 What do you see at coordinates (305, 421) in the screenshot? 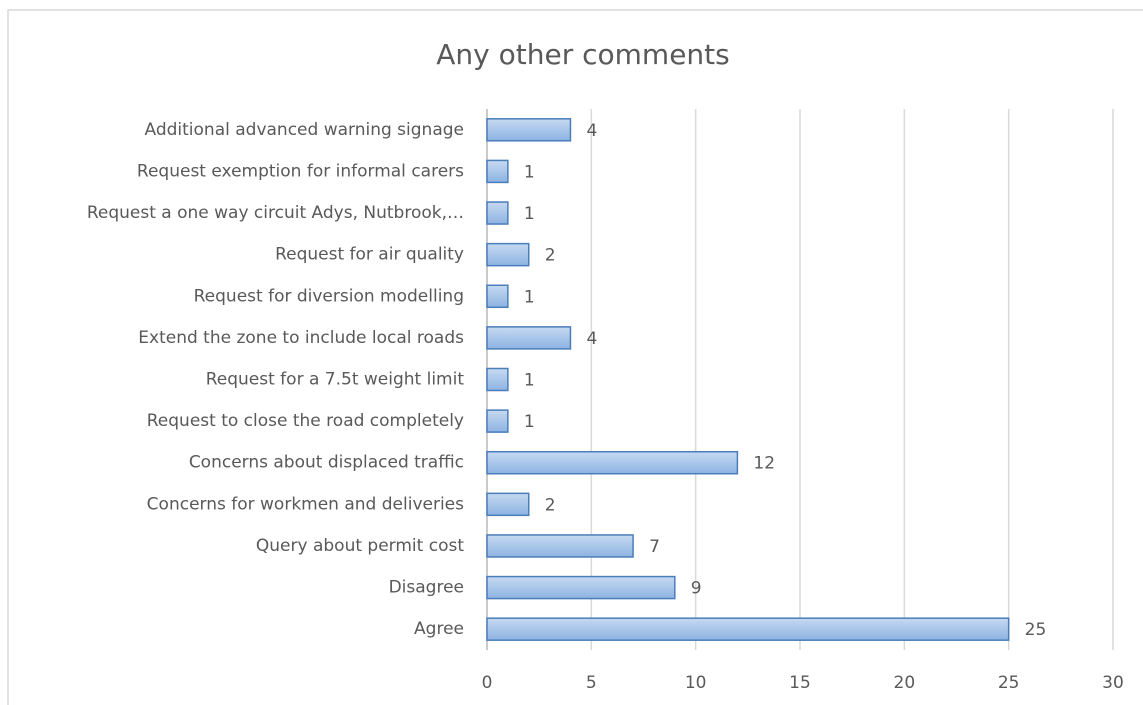
I see `category-label: Request to close the road completely` at bounding box center [305, 421].